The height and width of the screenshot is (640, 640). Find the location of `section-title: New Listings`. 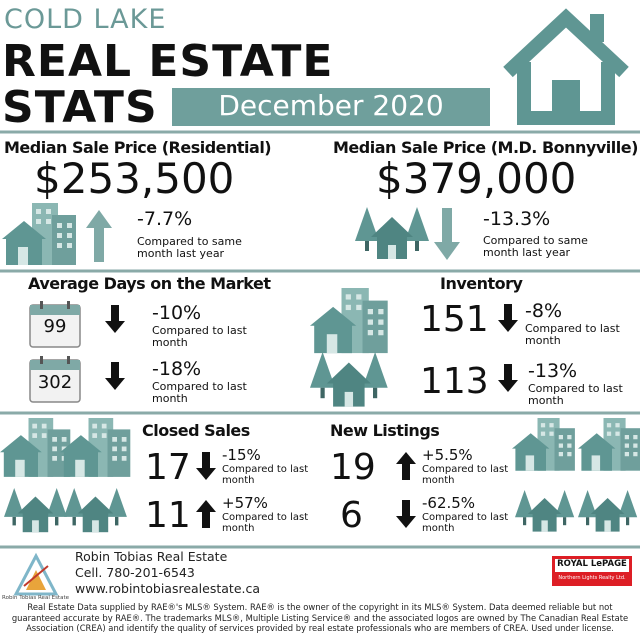

section-title: New Listings is located at coordinates (385, 430).